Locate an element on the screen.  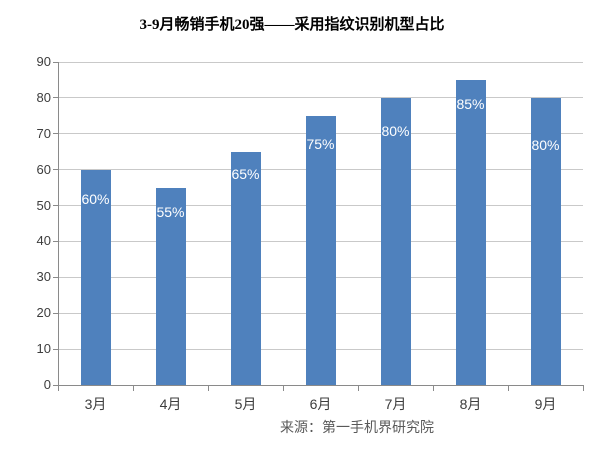
bar-7月 is located at coordinates (395, 241).